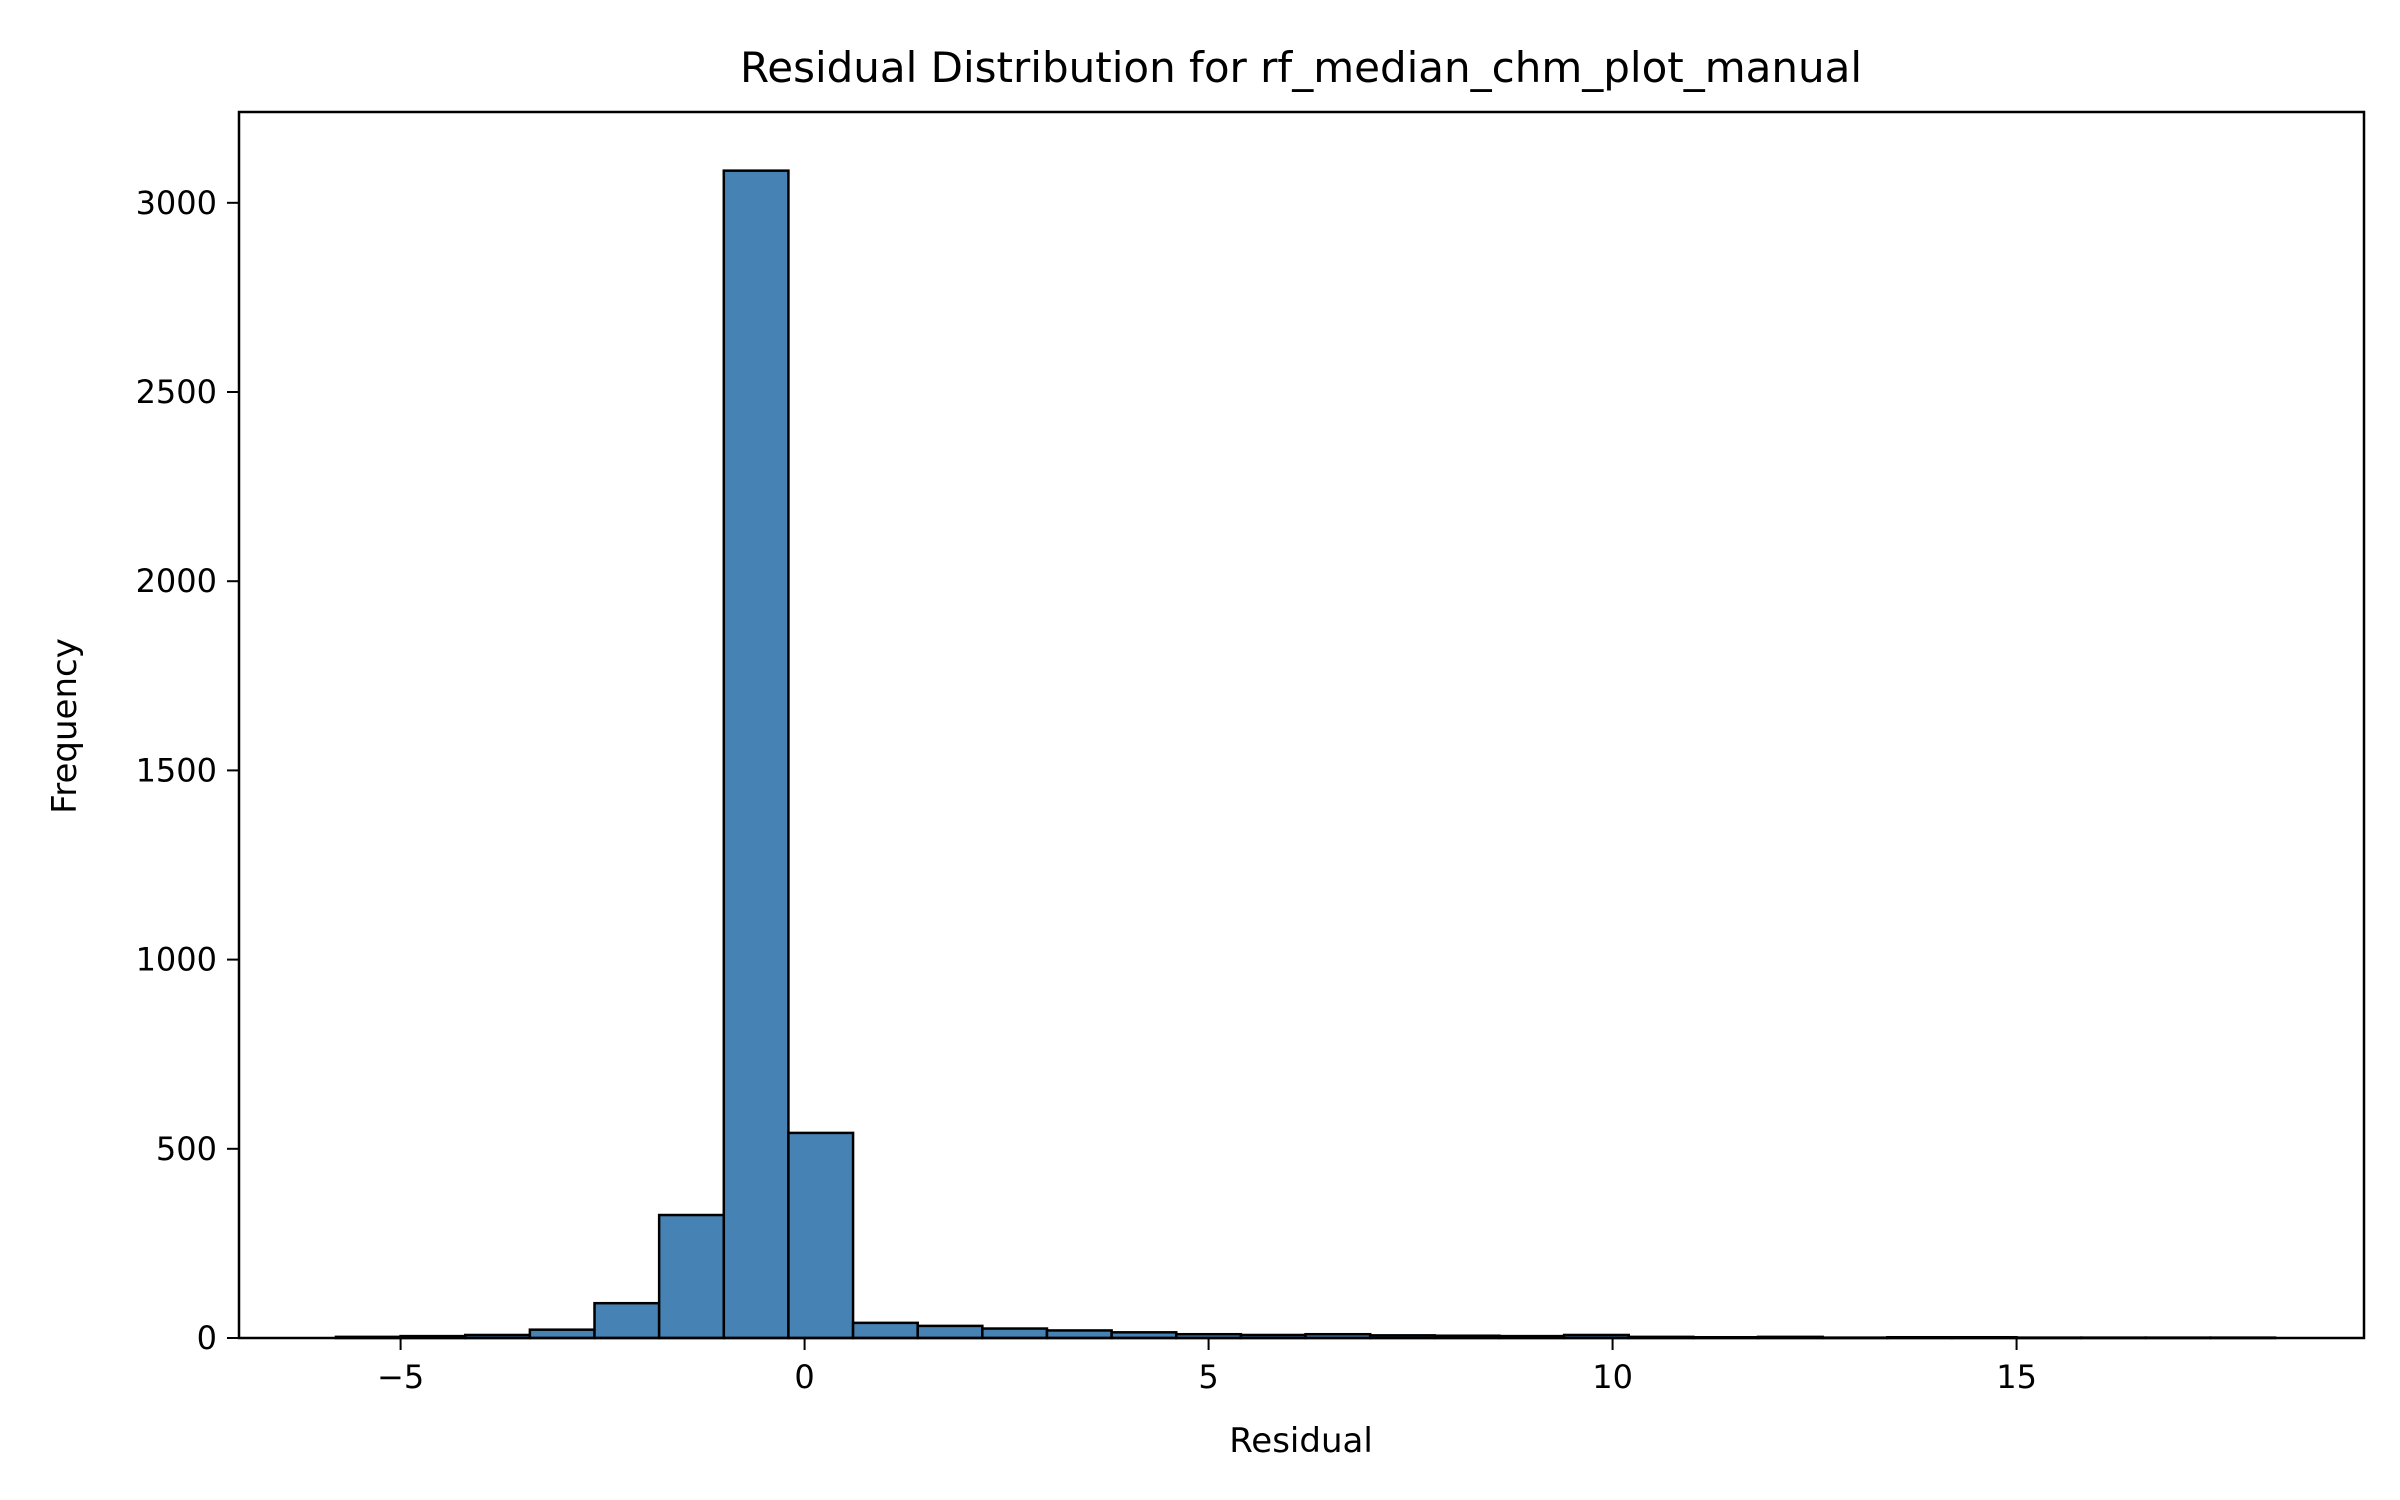 This screenshot has height=1500, width=2400. What do you see at coordinates (176, 581) in the screenshot?
I see `y-tick-label: 2000` at bounding box center [176, 581].